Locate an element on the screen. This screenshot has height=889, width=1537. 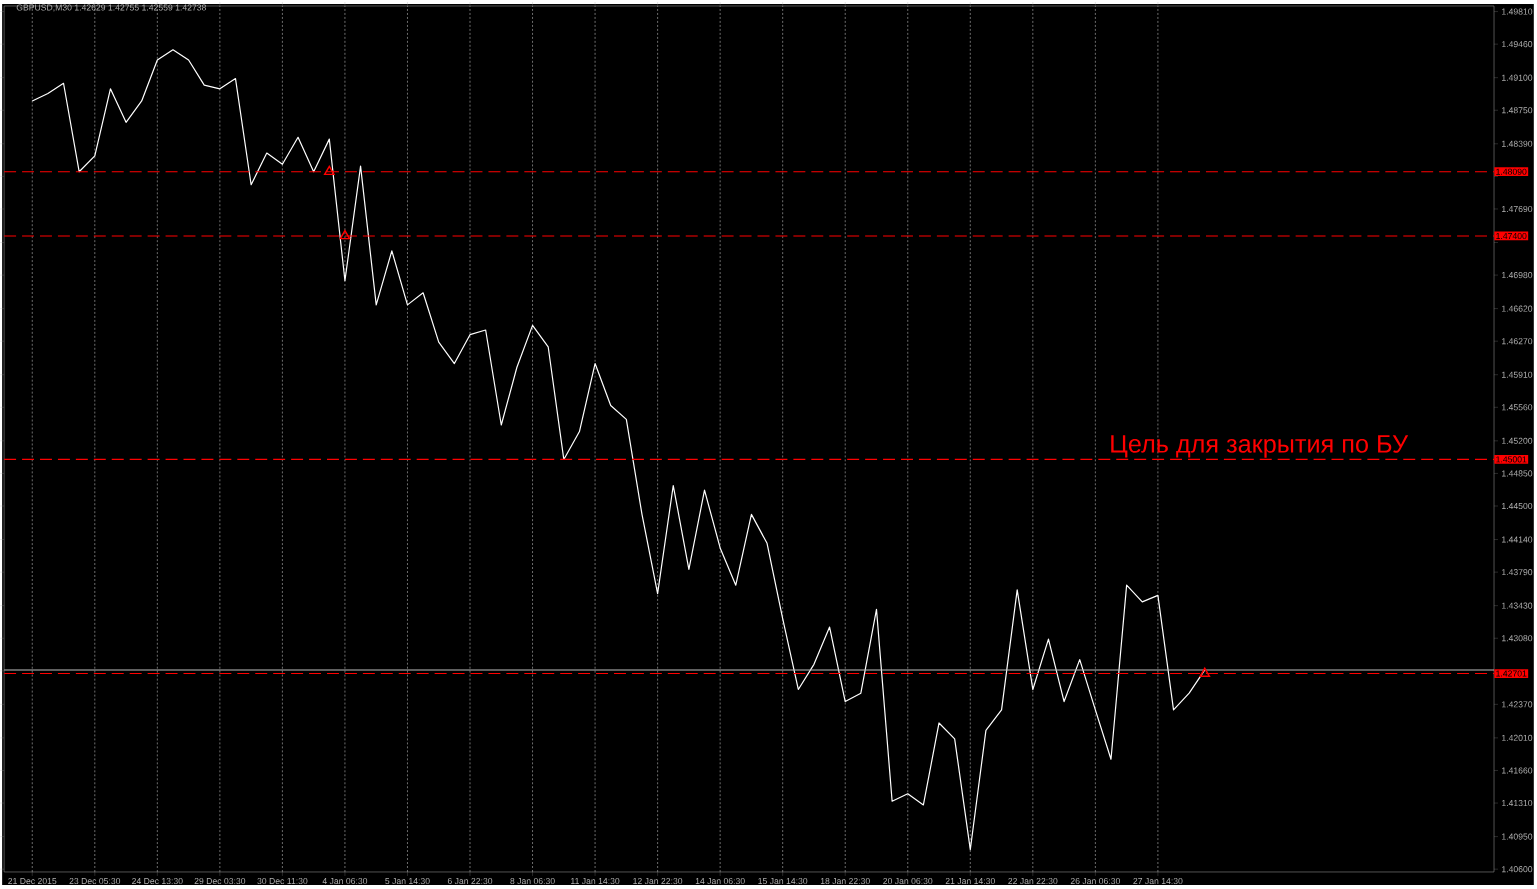
x-tick-label: 15 Jan 14:30 is located at coordinates (783, 881).